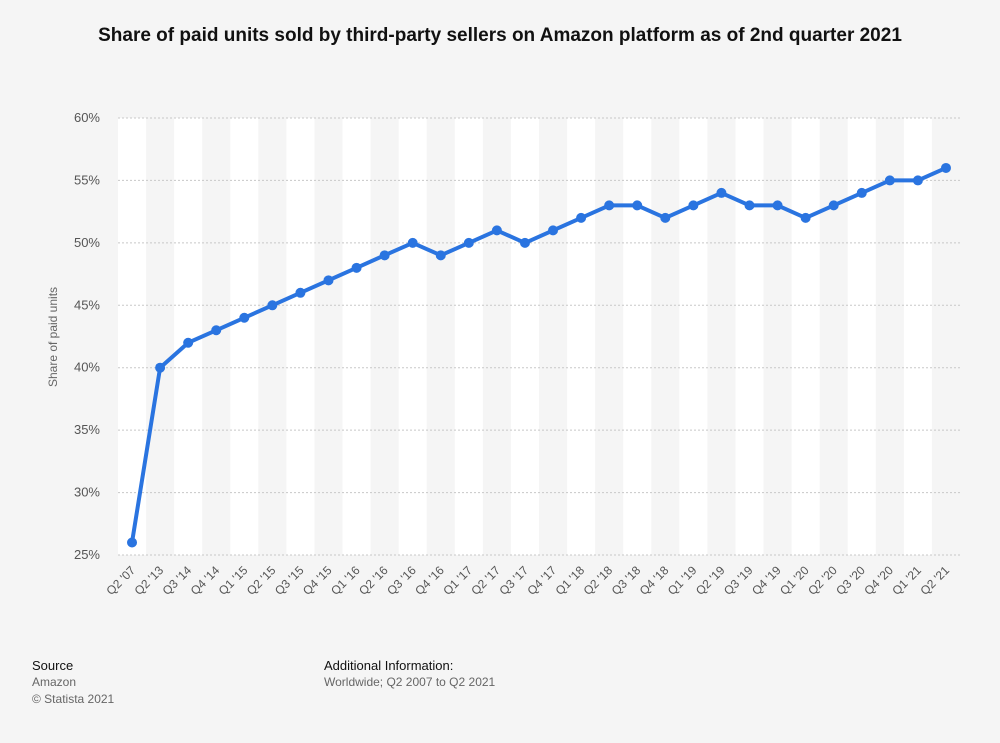 The image size is (1000, 743). Describe the element at coordinates (401, 580) in the screenshot. I see `x-tick-label: Q3 '16` at that location.